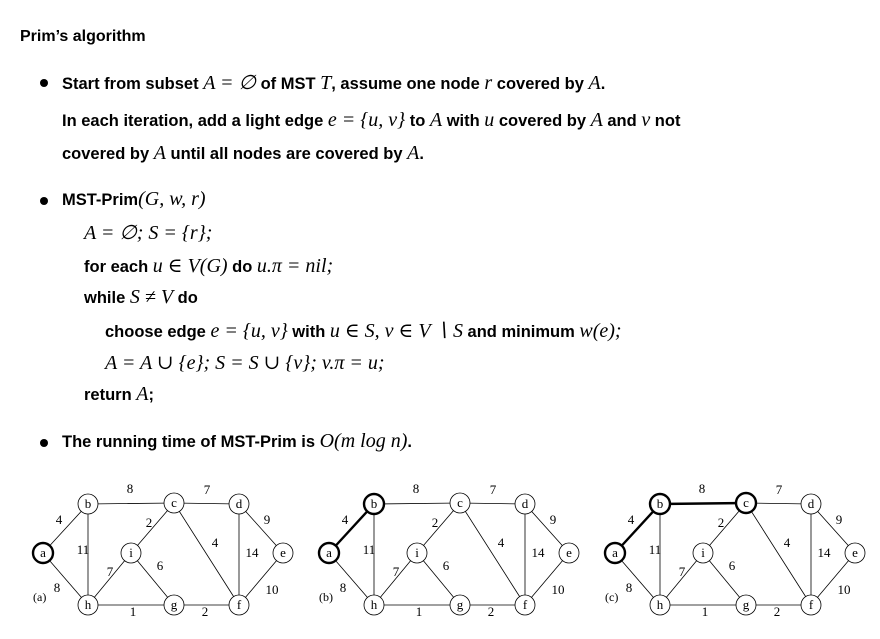 The height and width of the screenshot is (639, 880). I want to click on graph-panel-2: 4 8 8 11 7 2 4 9 14 10 2 1 6 7 a b c d e f g h i (b), so click(448, 550).